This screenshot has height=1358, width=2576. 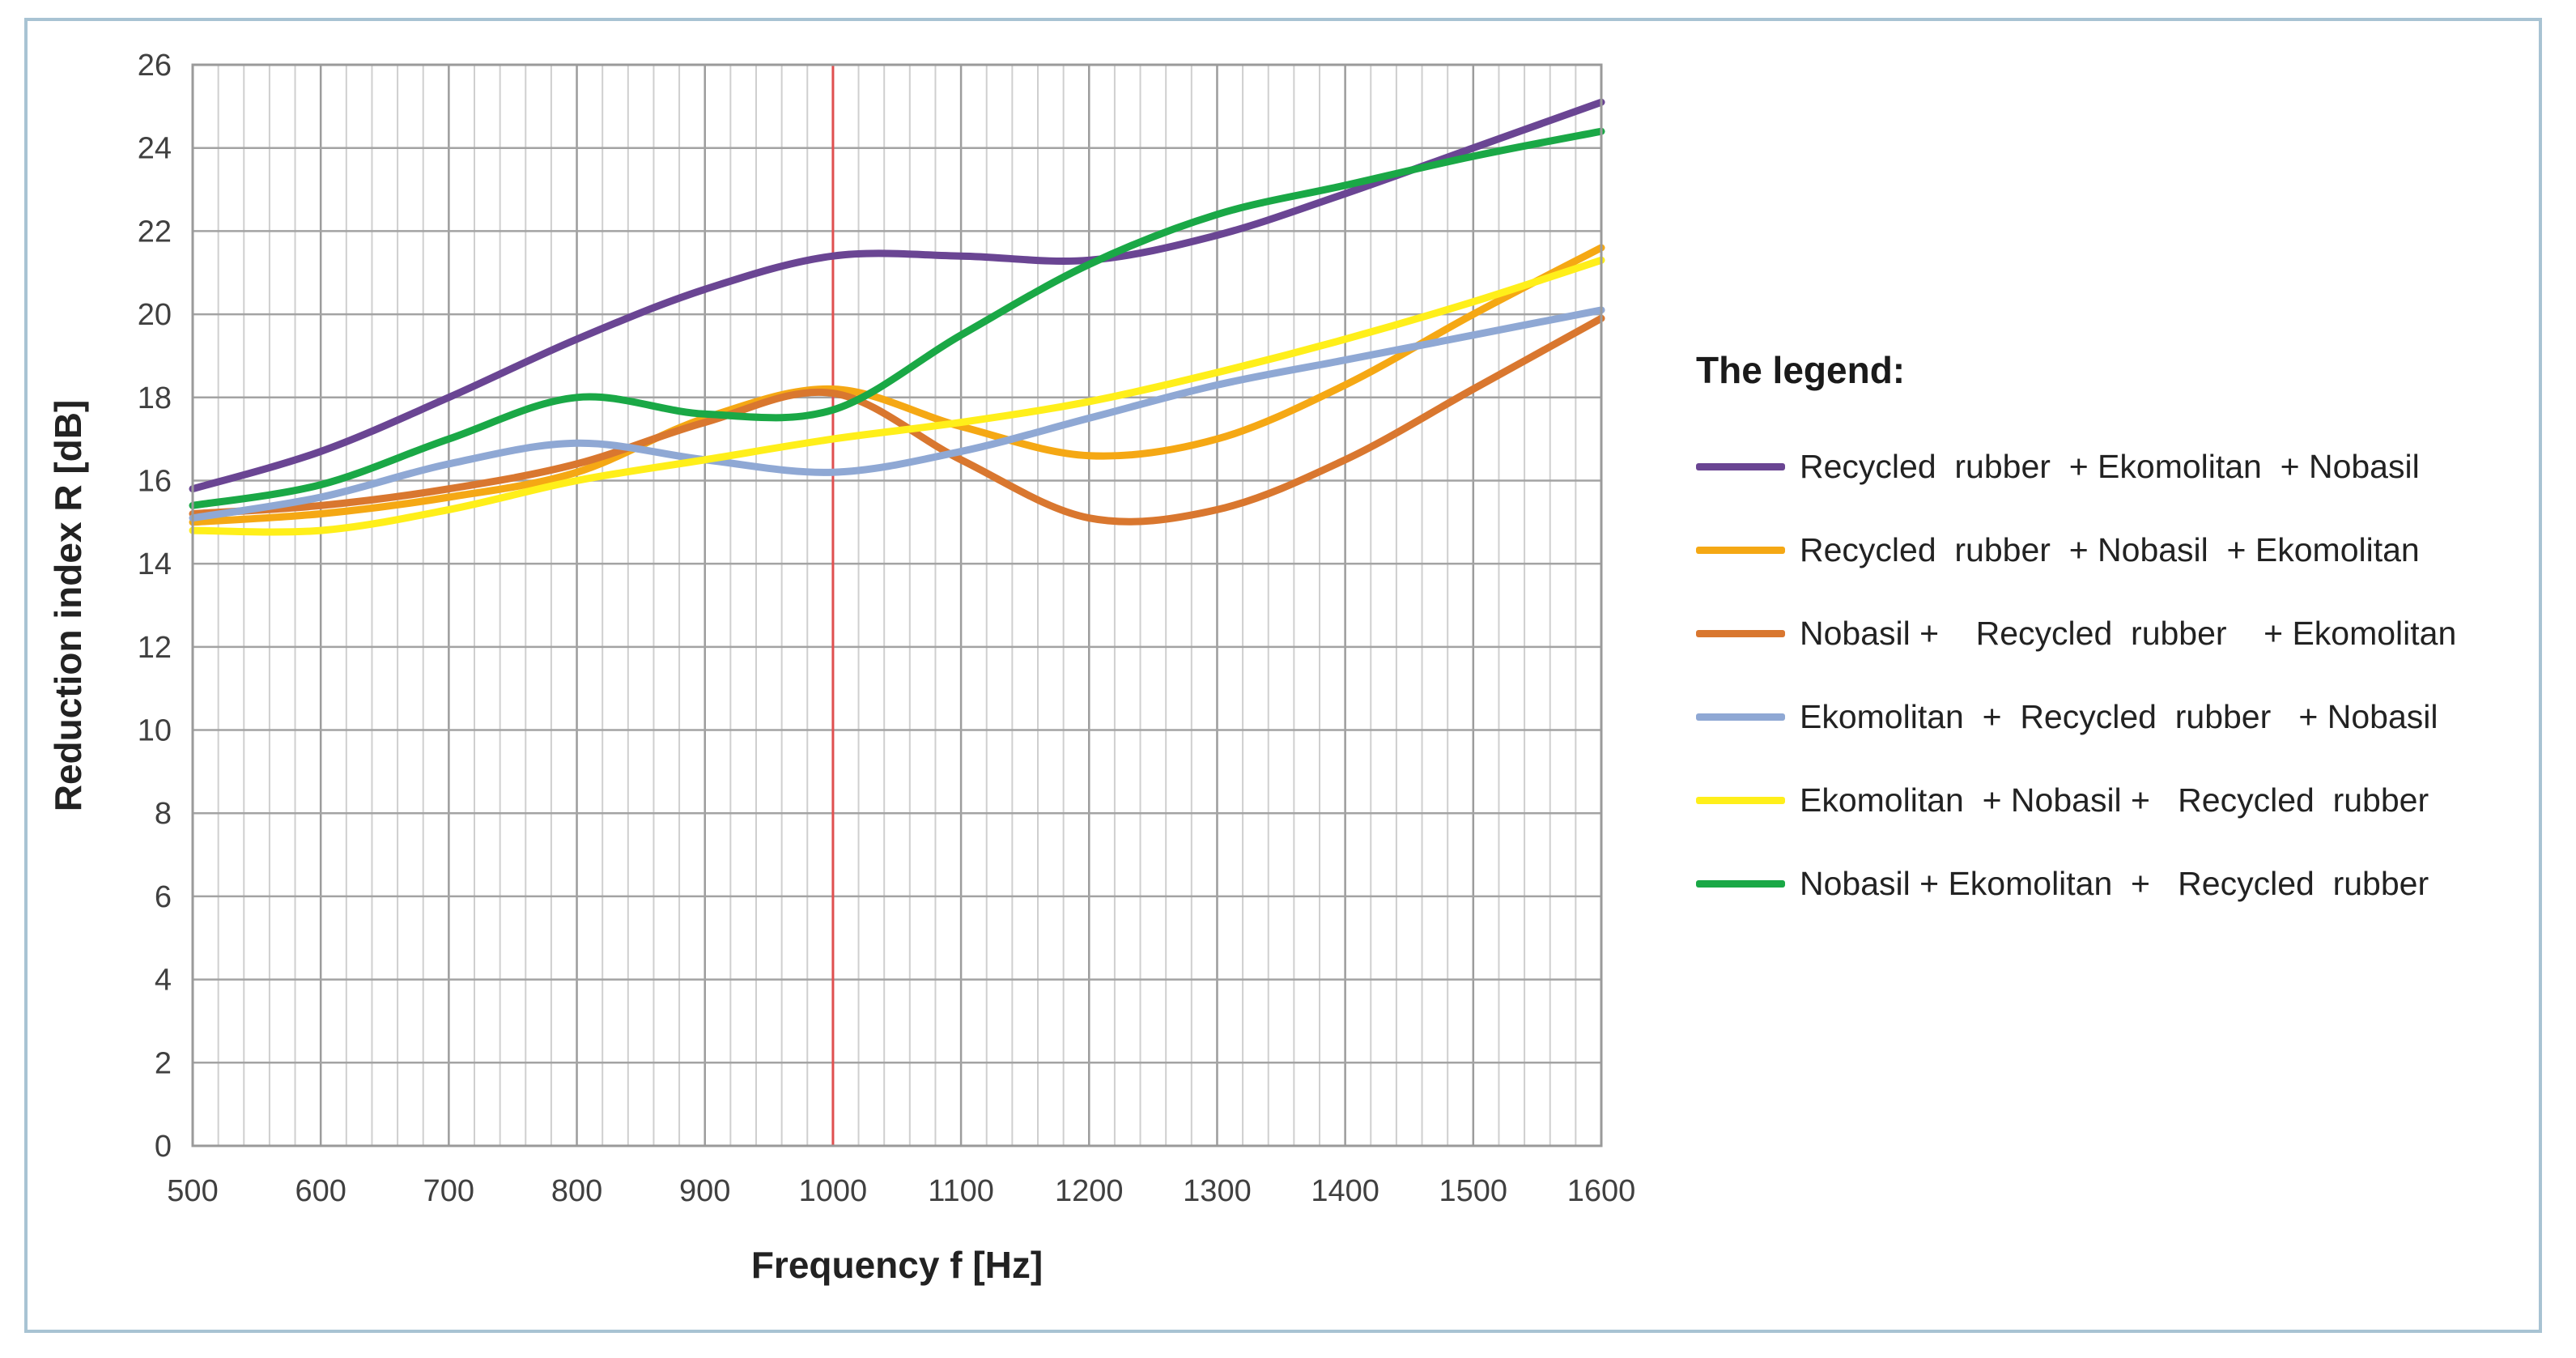 I want to click on y-tick-label: 16, so click(x=155, y=481).